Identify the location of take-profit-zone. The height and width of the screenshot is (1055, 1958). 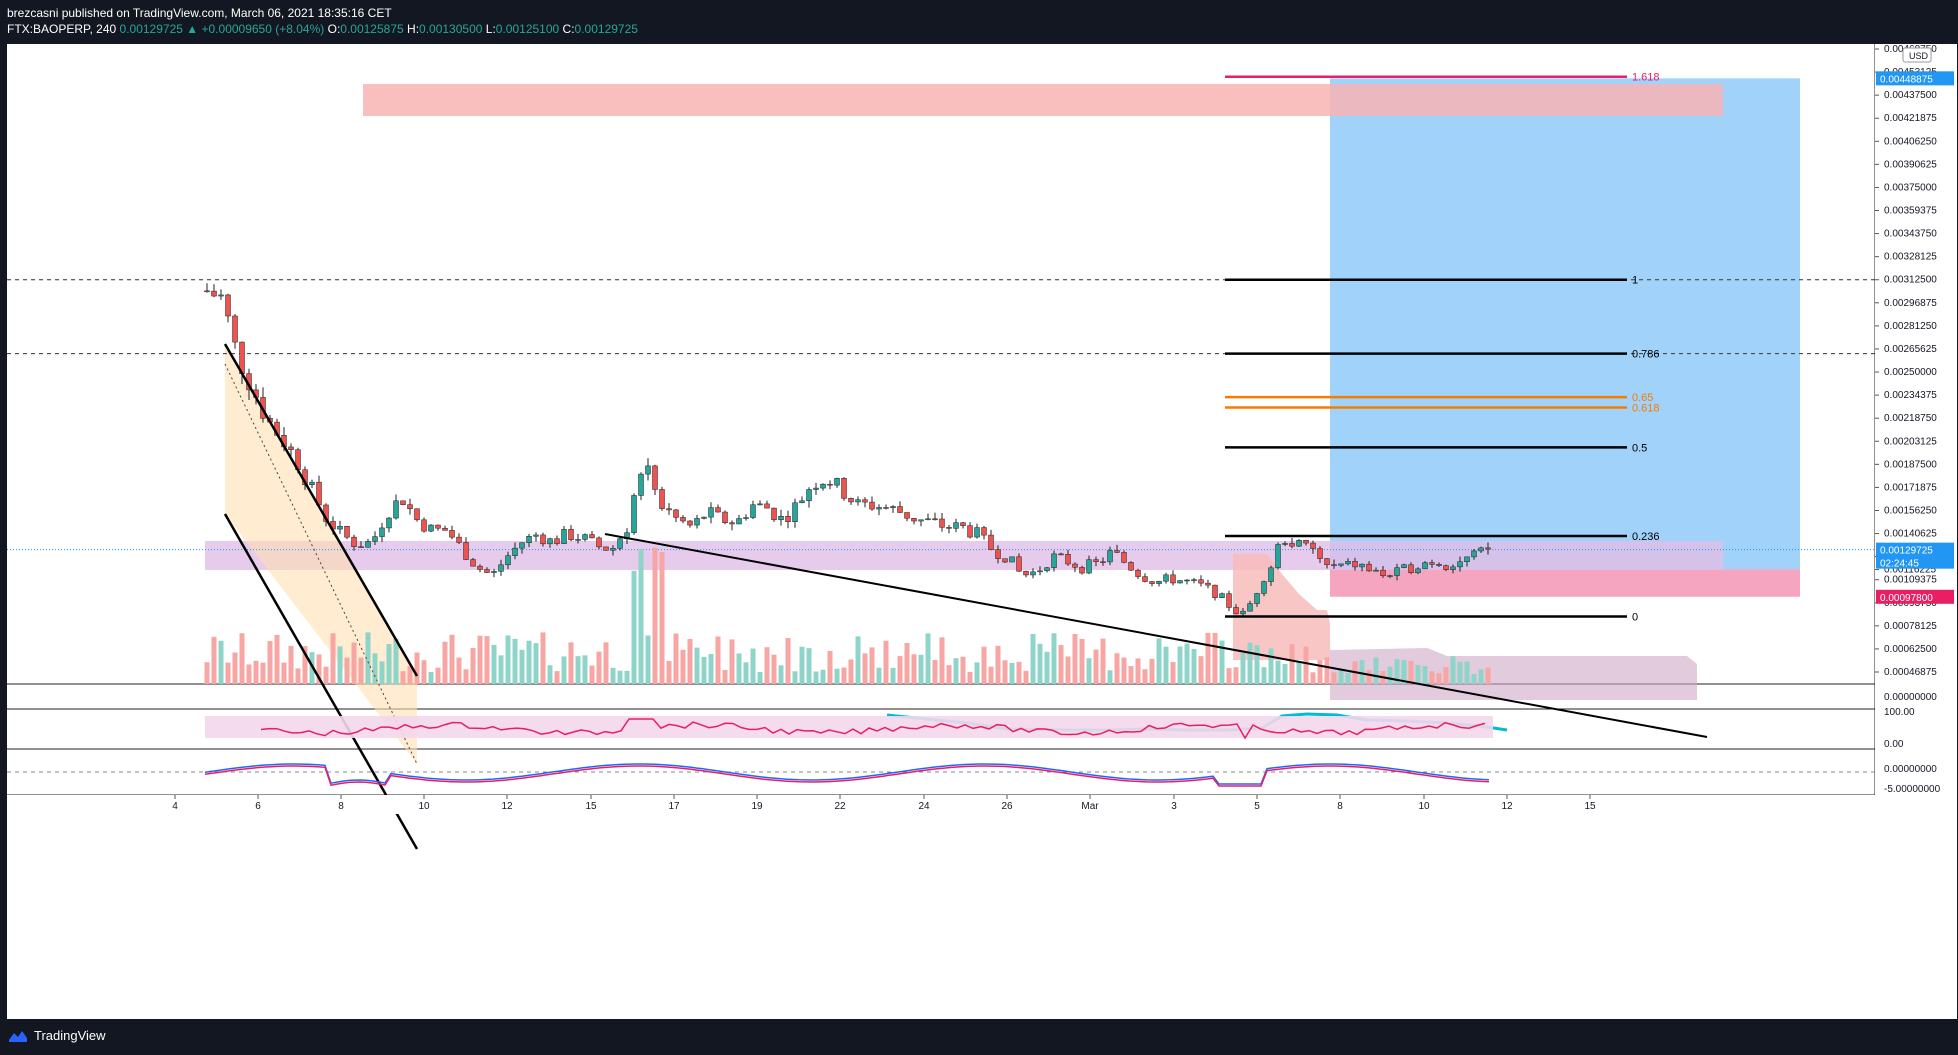
(1565, 324).